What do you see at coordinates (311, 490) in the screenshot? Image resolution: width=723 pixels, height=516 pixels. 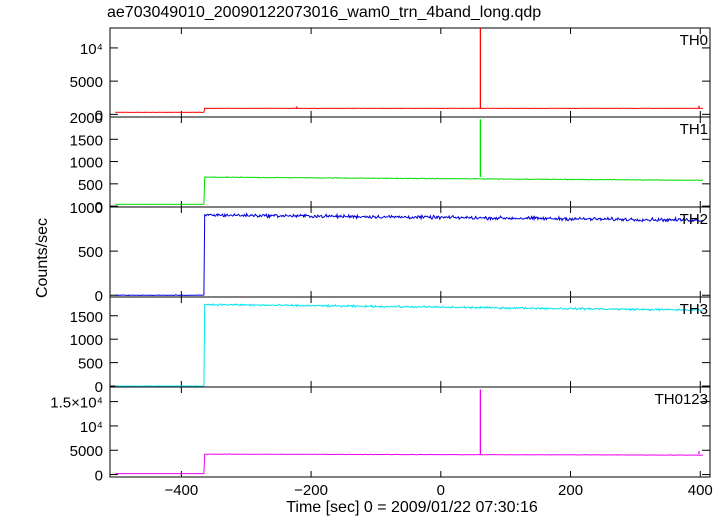 I see `x-tick-label: −200` at bounding box center [311, 490].